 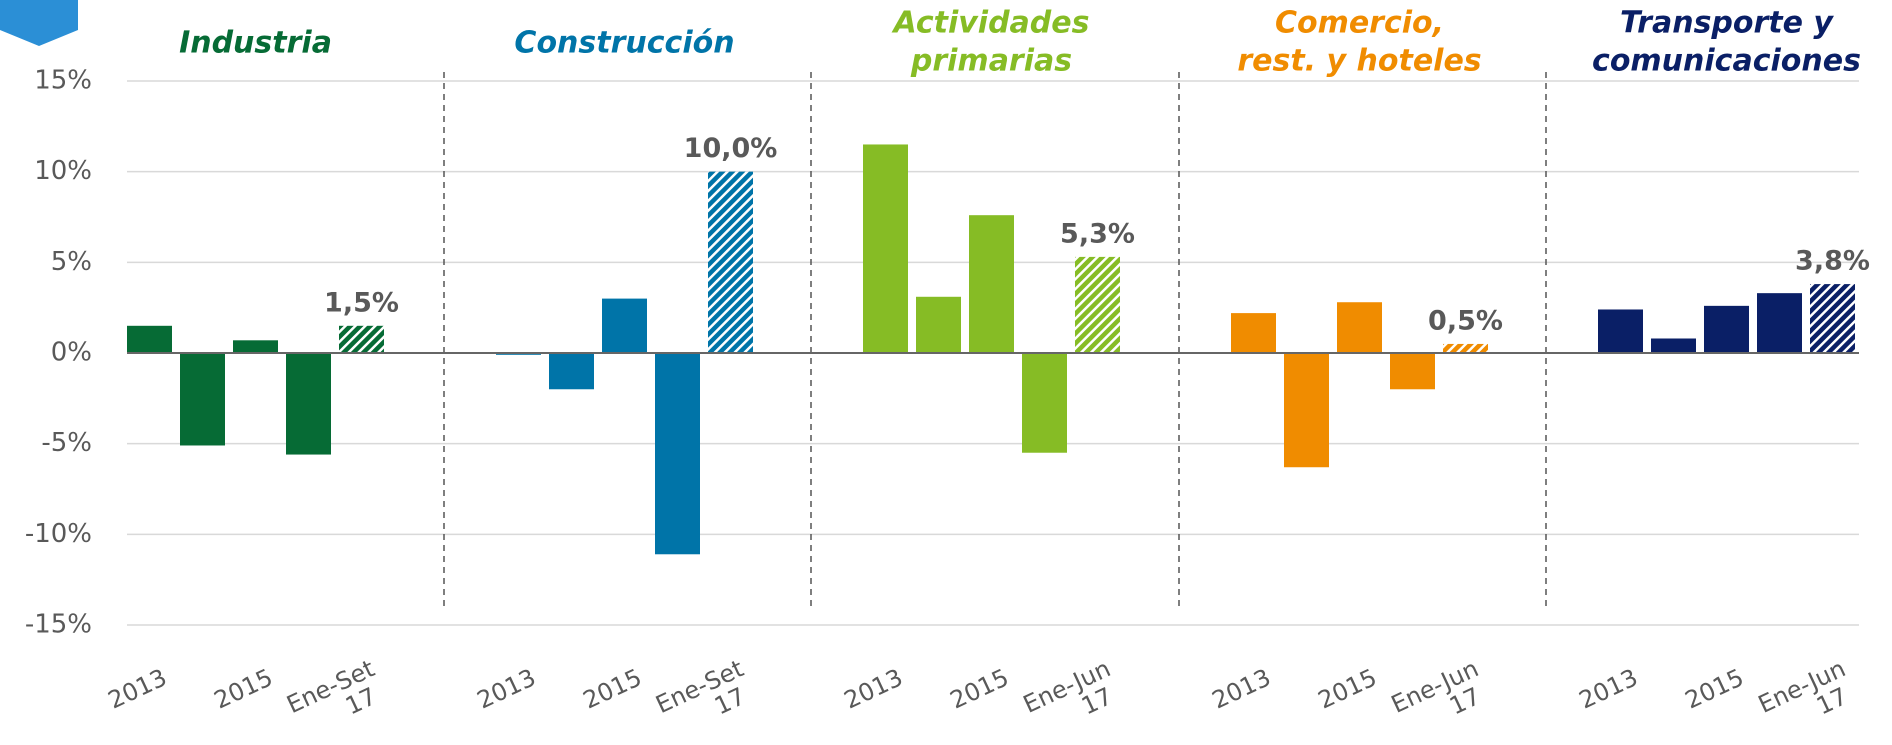 What do you see at coordinates (361, 302) in the screenshot?
I see `value-label: 1,5%` at bounding box center [361, 302].